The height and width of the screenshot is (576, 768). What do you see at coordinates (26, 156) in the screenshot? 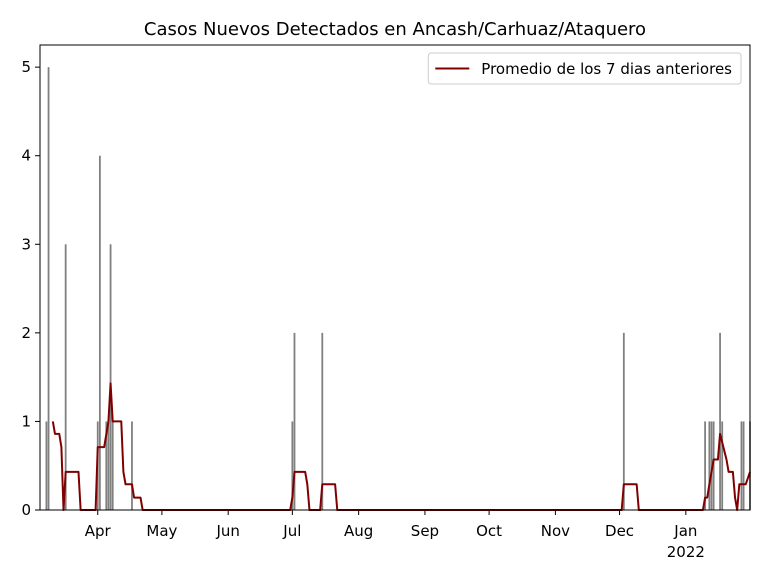
I see `y-tick-label: 4` at bounding box center [26, 156].